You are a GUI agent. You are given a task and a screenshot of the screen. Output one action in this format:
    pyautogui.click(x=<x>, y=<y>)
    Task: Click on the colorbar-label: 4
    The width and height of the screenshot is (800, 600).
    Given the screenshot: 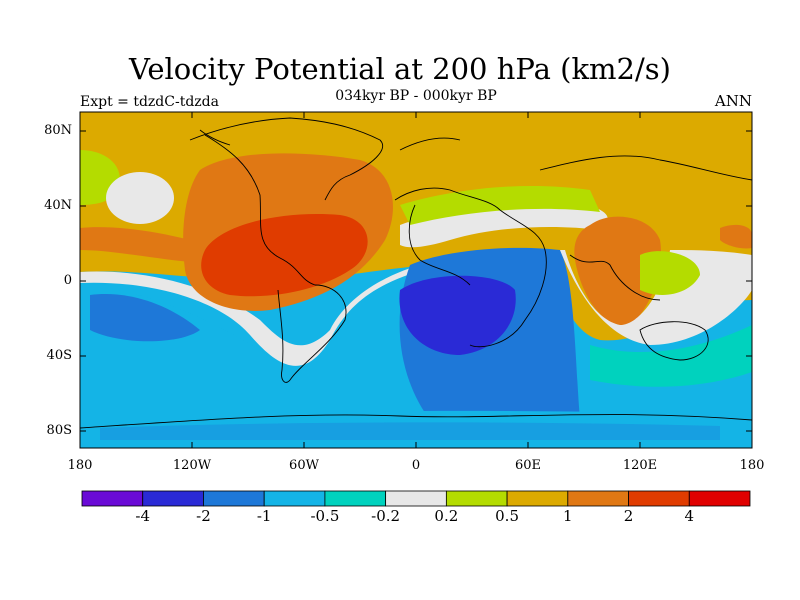 What is the action you would take?
    pyautogui.click(x=689, y=516)
    